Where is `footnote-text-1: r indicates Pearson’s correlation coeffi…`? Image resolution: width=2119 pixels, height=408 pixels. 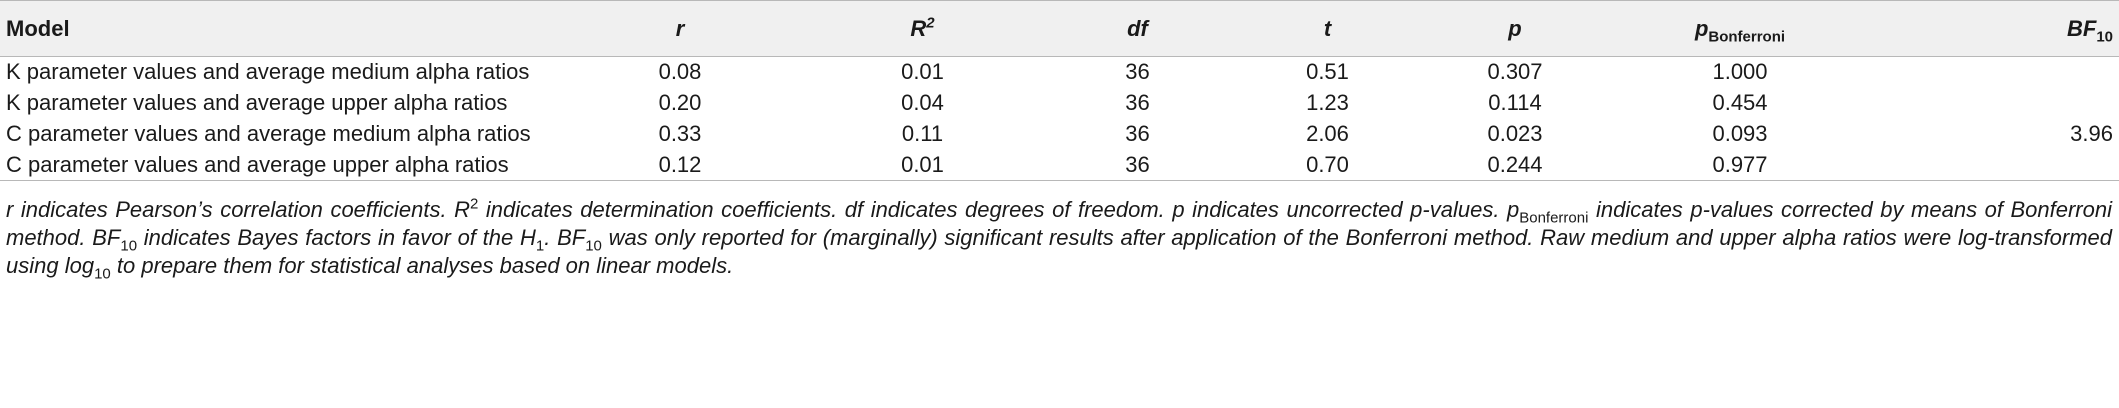
footnote-text-1: r indicates Pearson’s correlation coeffi… is located at coordinates (238, 209).